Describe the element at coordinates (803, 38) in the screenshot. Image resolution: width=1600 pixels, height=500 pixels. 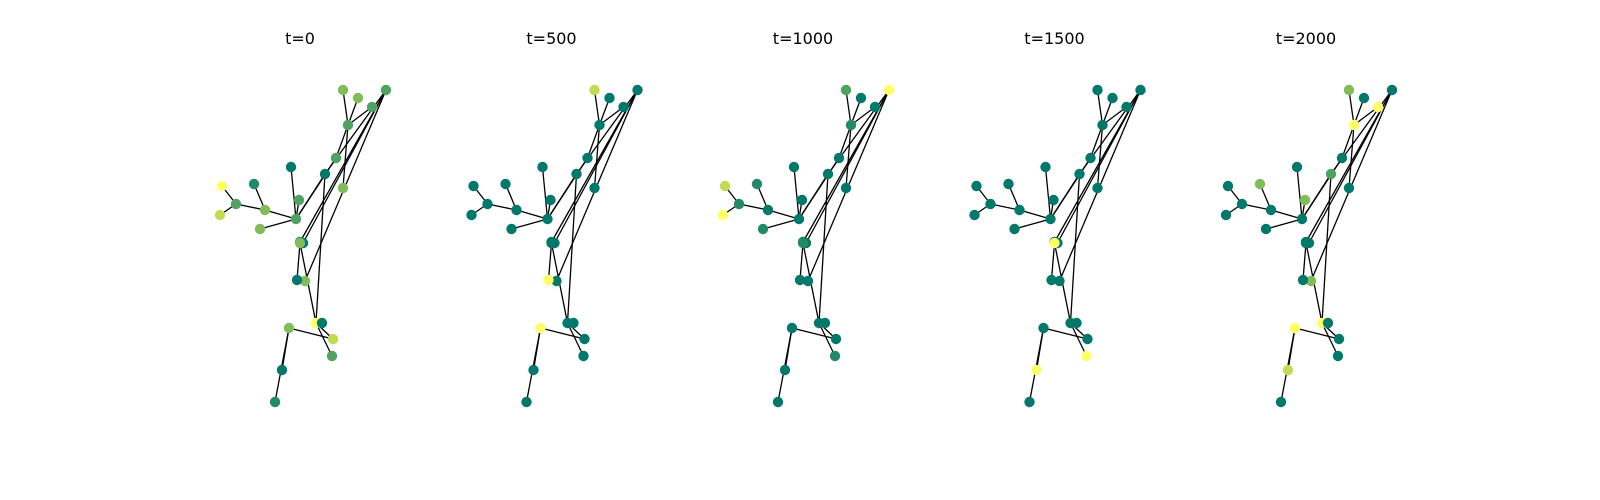
I see `panel-title: t=1000` at that location.